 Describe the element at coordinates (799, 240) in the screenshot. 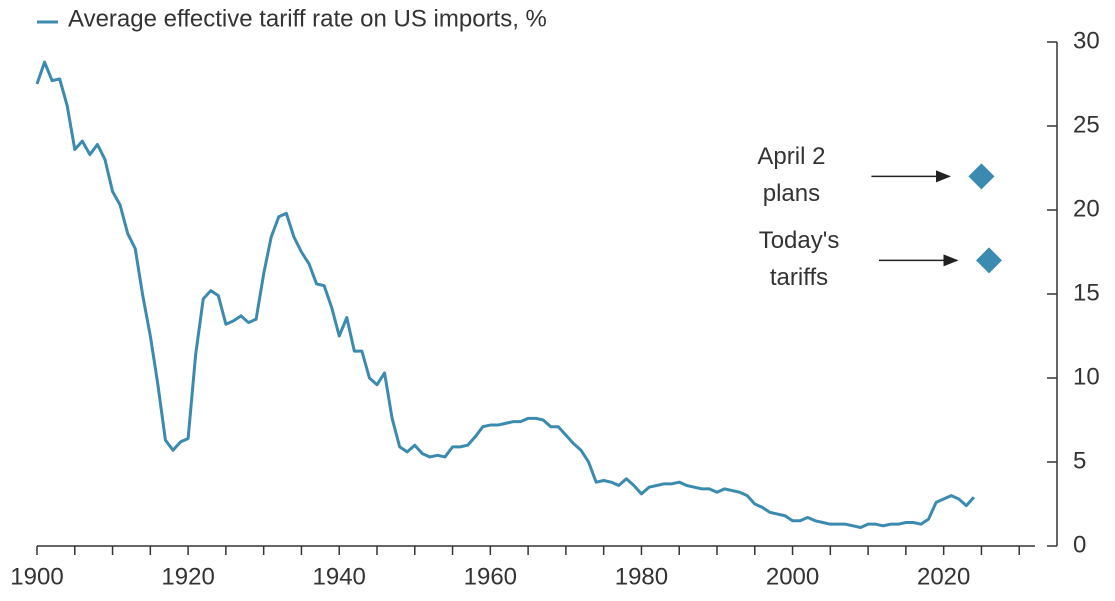

I see `annotation-label: Today's` at that location.